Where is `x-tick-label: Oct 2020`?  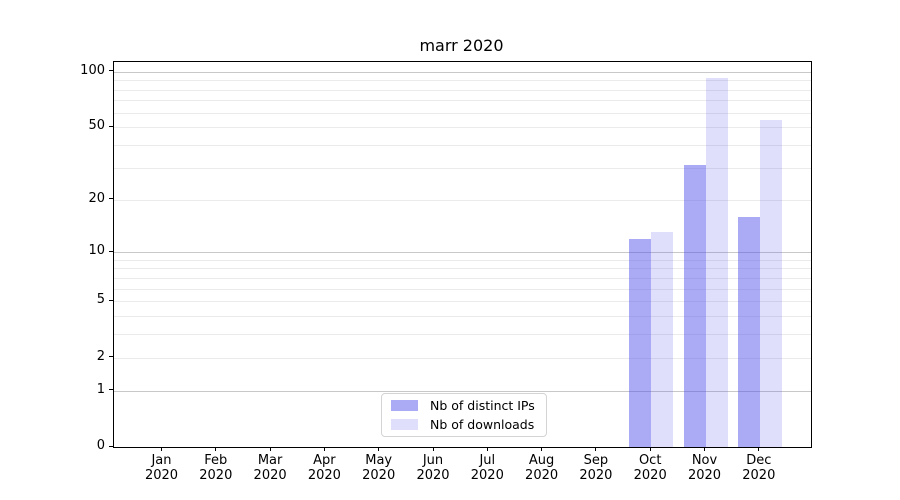
x-tick-label: Oct 2020 is located at coordinates (650, 468).